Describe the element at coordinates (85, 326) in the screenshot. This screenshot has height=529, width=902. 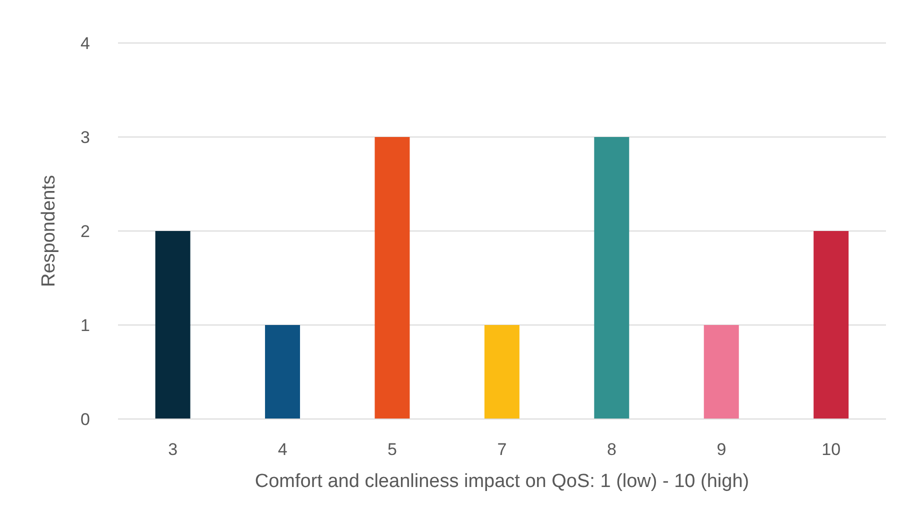
I see `y-tick-label: 1` at that location.